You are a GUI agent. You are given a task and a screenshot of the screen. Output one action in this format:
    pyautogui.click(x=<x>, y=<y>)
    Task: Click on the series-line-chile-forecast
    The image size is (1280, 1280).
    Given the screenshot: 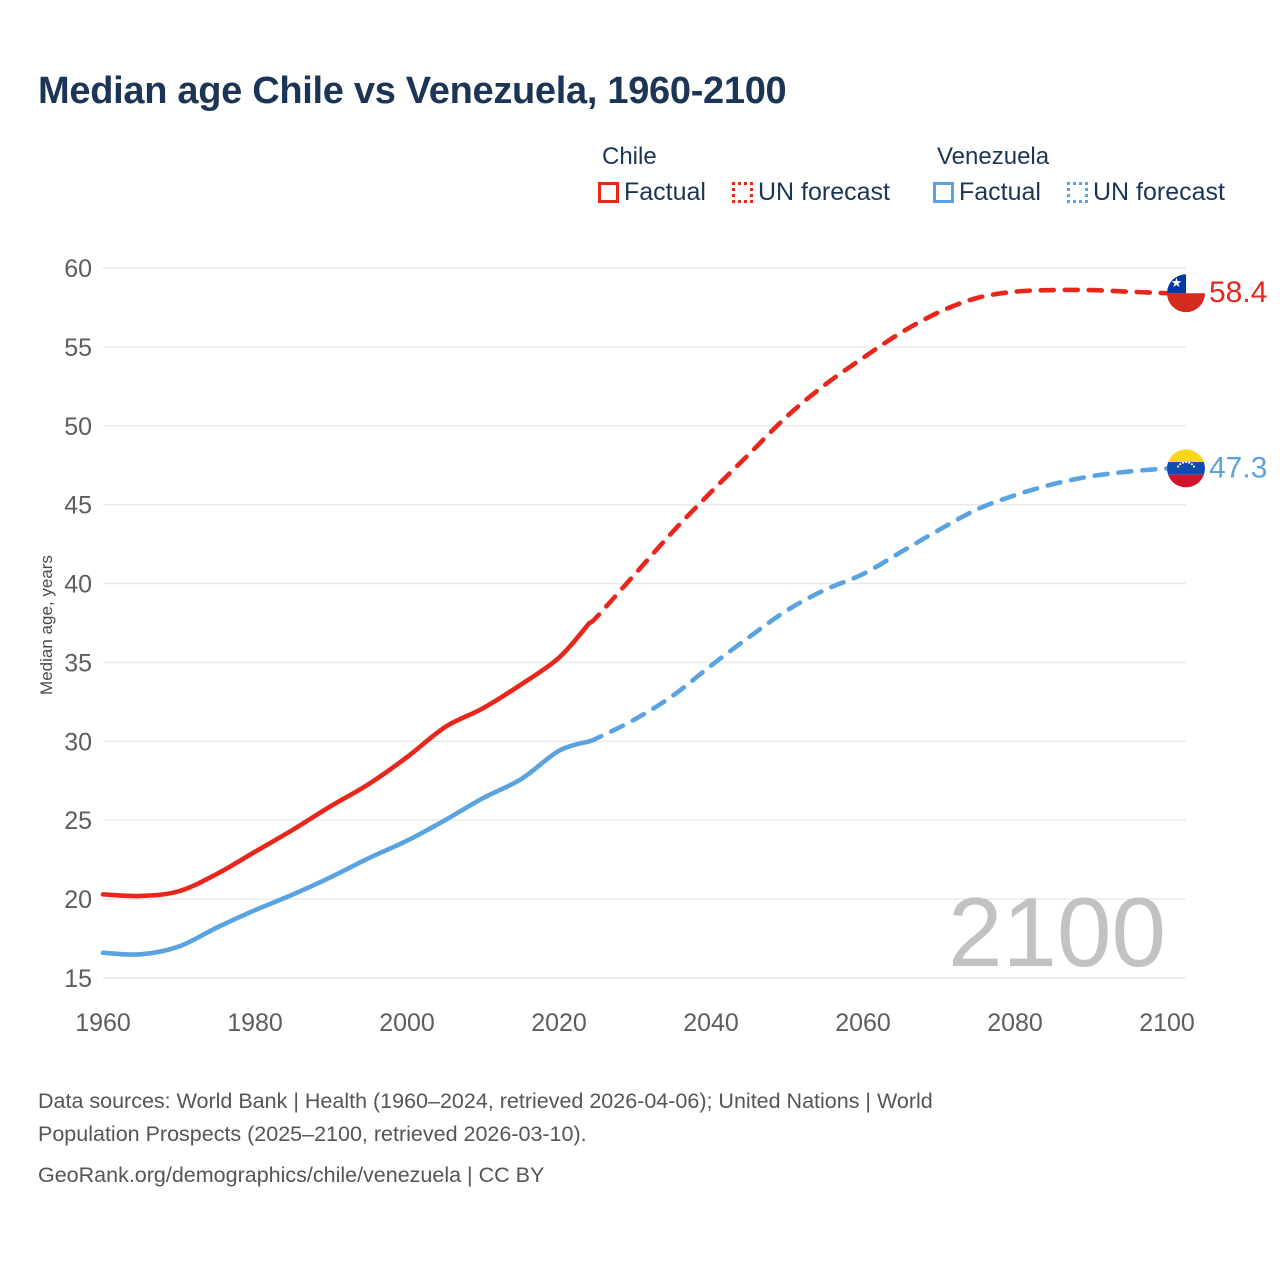 What is the action you would take?
    pyautogui.click(x=878, y=456)
    